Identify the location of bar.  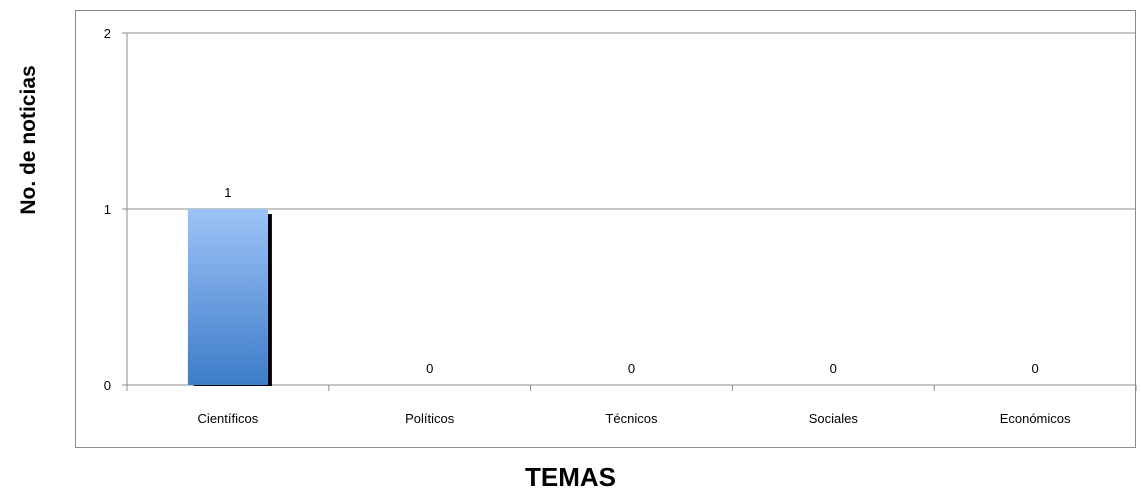
(227, 297).